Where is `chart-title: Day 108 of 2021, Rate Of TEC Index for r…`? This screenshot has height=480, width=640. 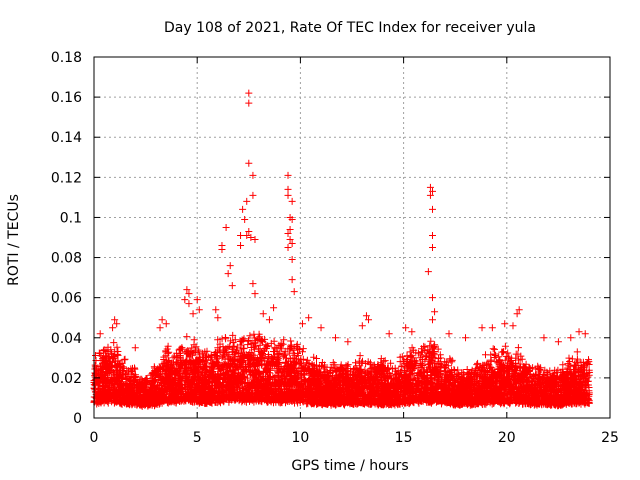
chart-title: Day 108 of 2021, Rate Of TEC Index for r… is located at coordinates (350, 28).